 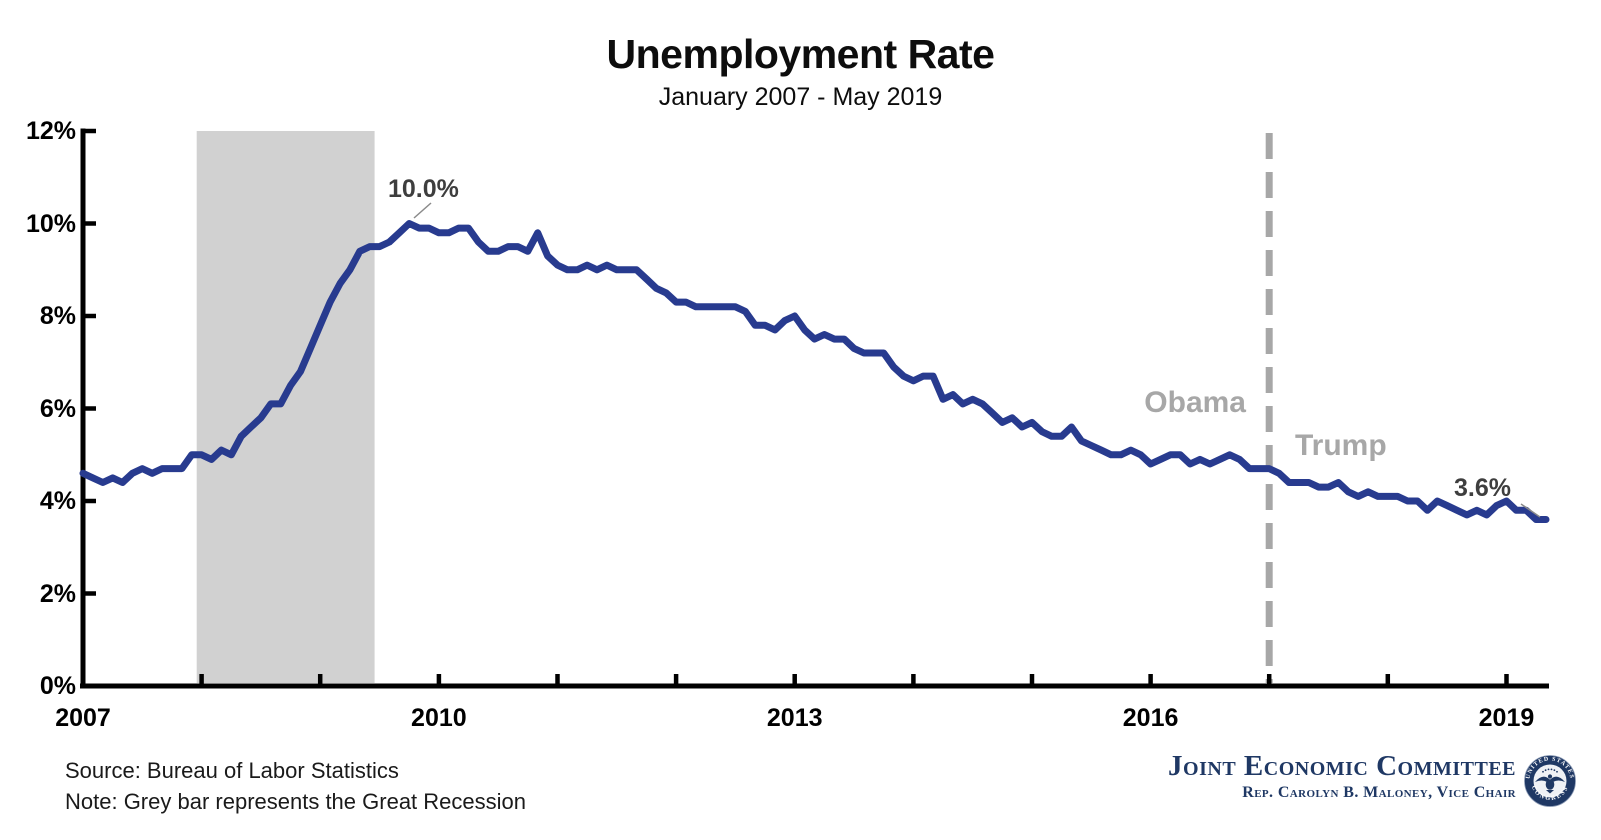 I want to click on x-axis-label: 2016, so click(x=1150, y=718).